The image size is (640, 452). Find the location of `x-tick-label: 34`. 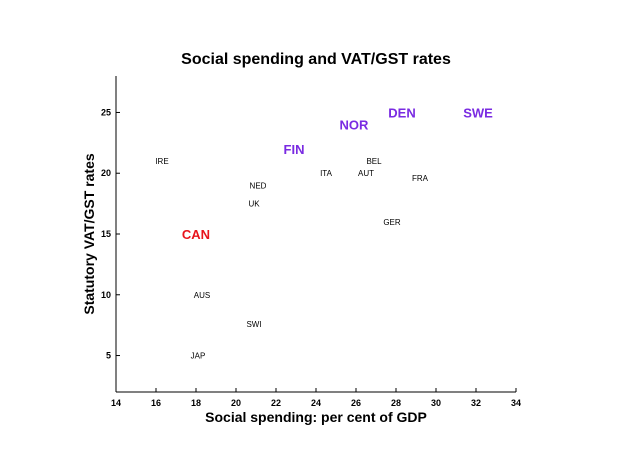

x-tick-label: 34 is located at coordinates (516, 403).